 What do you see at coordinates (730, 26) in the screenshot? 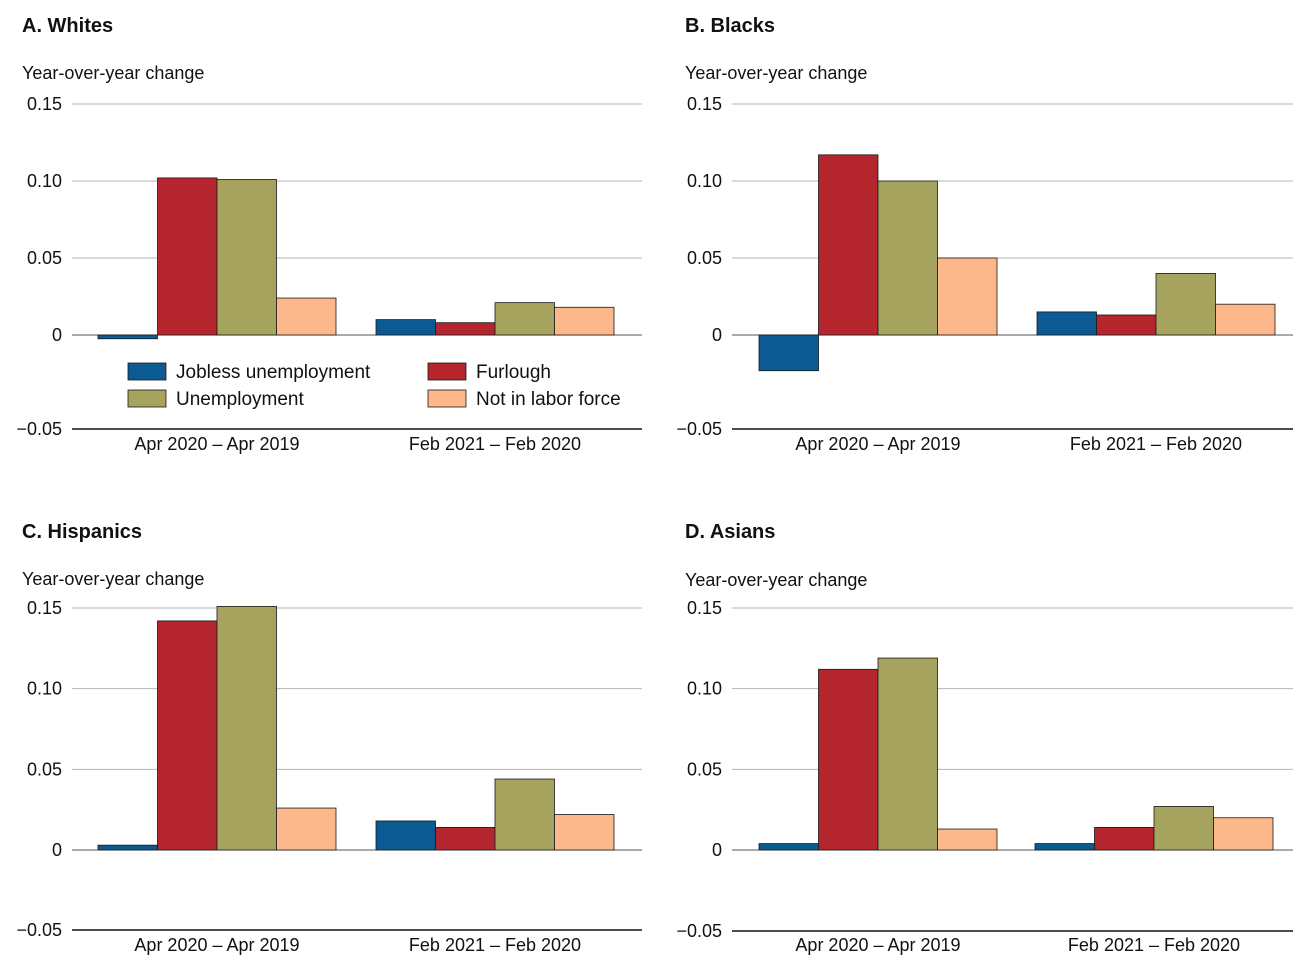
I see `panel-title: B. Blacks` at bounding box center [730, 26].